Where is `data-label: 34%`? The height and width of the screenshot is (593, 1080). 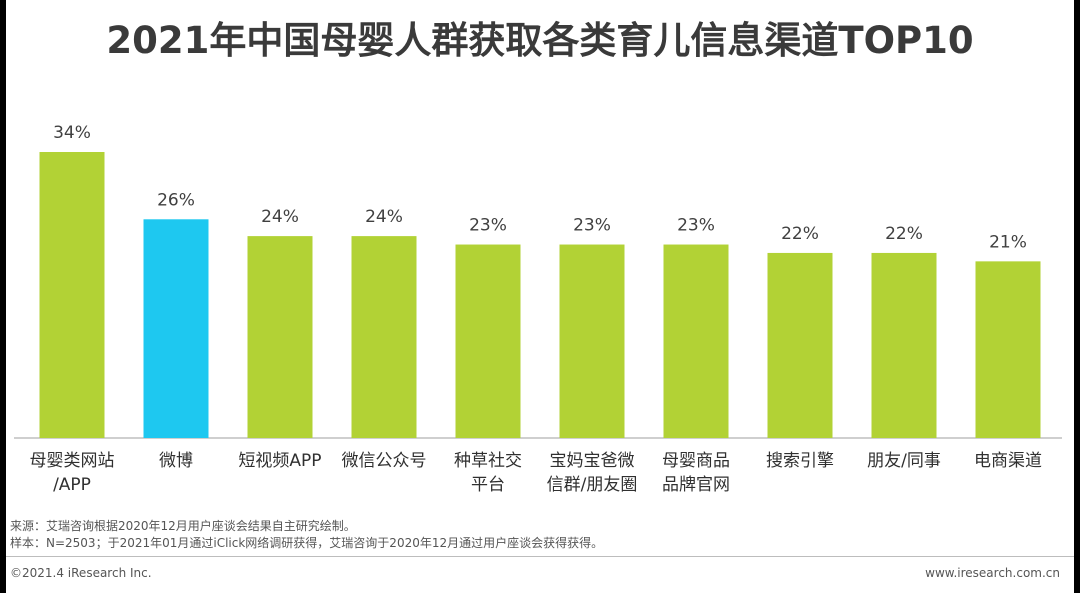
data-label: 34% is located at coordinates (72, 133).